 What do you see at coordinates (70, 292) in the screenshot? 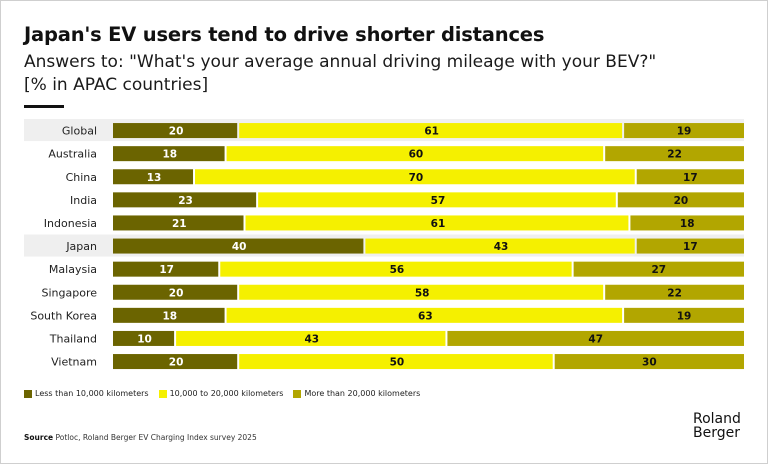
I see `category-label-singapore: Singapore` at bounding box center [70, 292].